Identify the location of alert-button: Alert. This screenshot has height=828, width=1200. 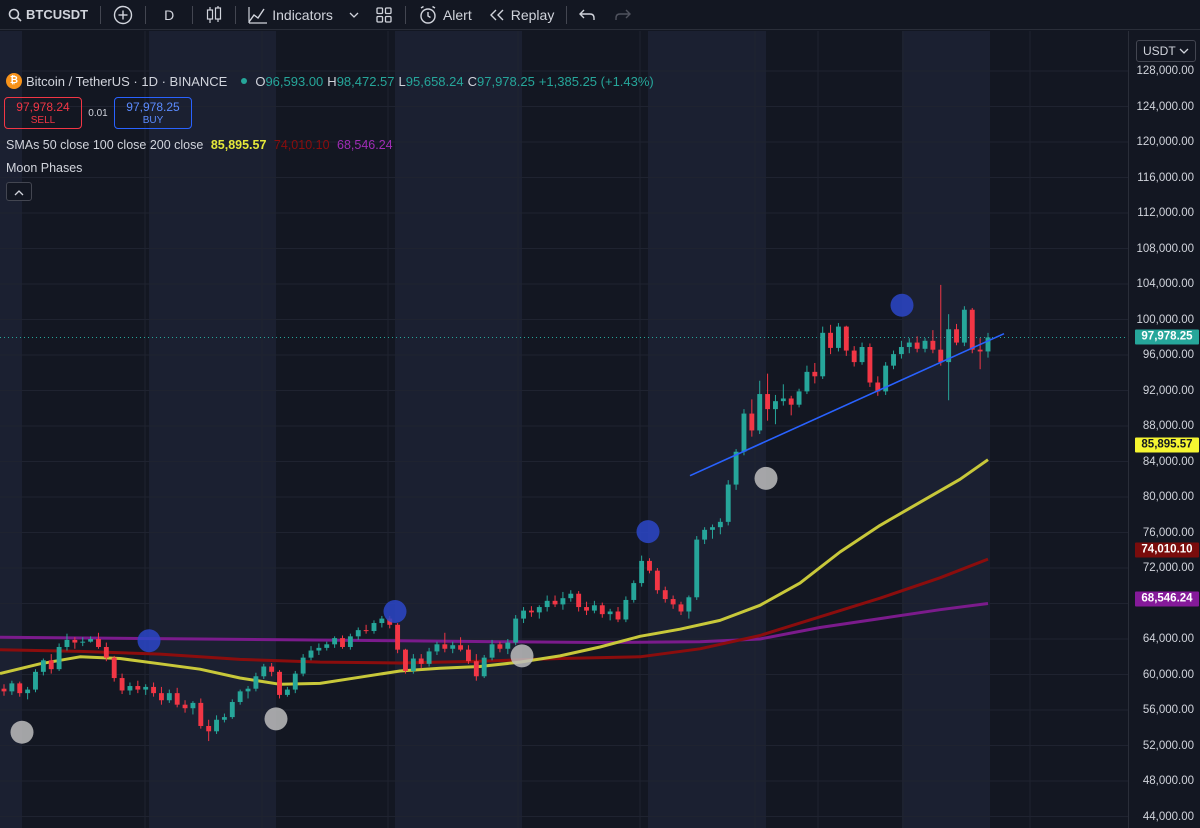
(445, 15).